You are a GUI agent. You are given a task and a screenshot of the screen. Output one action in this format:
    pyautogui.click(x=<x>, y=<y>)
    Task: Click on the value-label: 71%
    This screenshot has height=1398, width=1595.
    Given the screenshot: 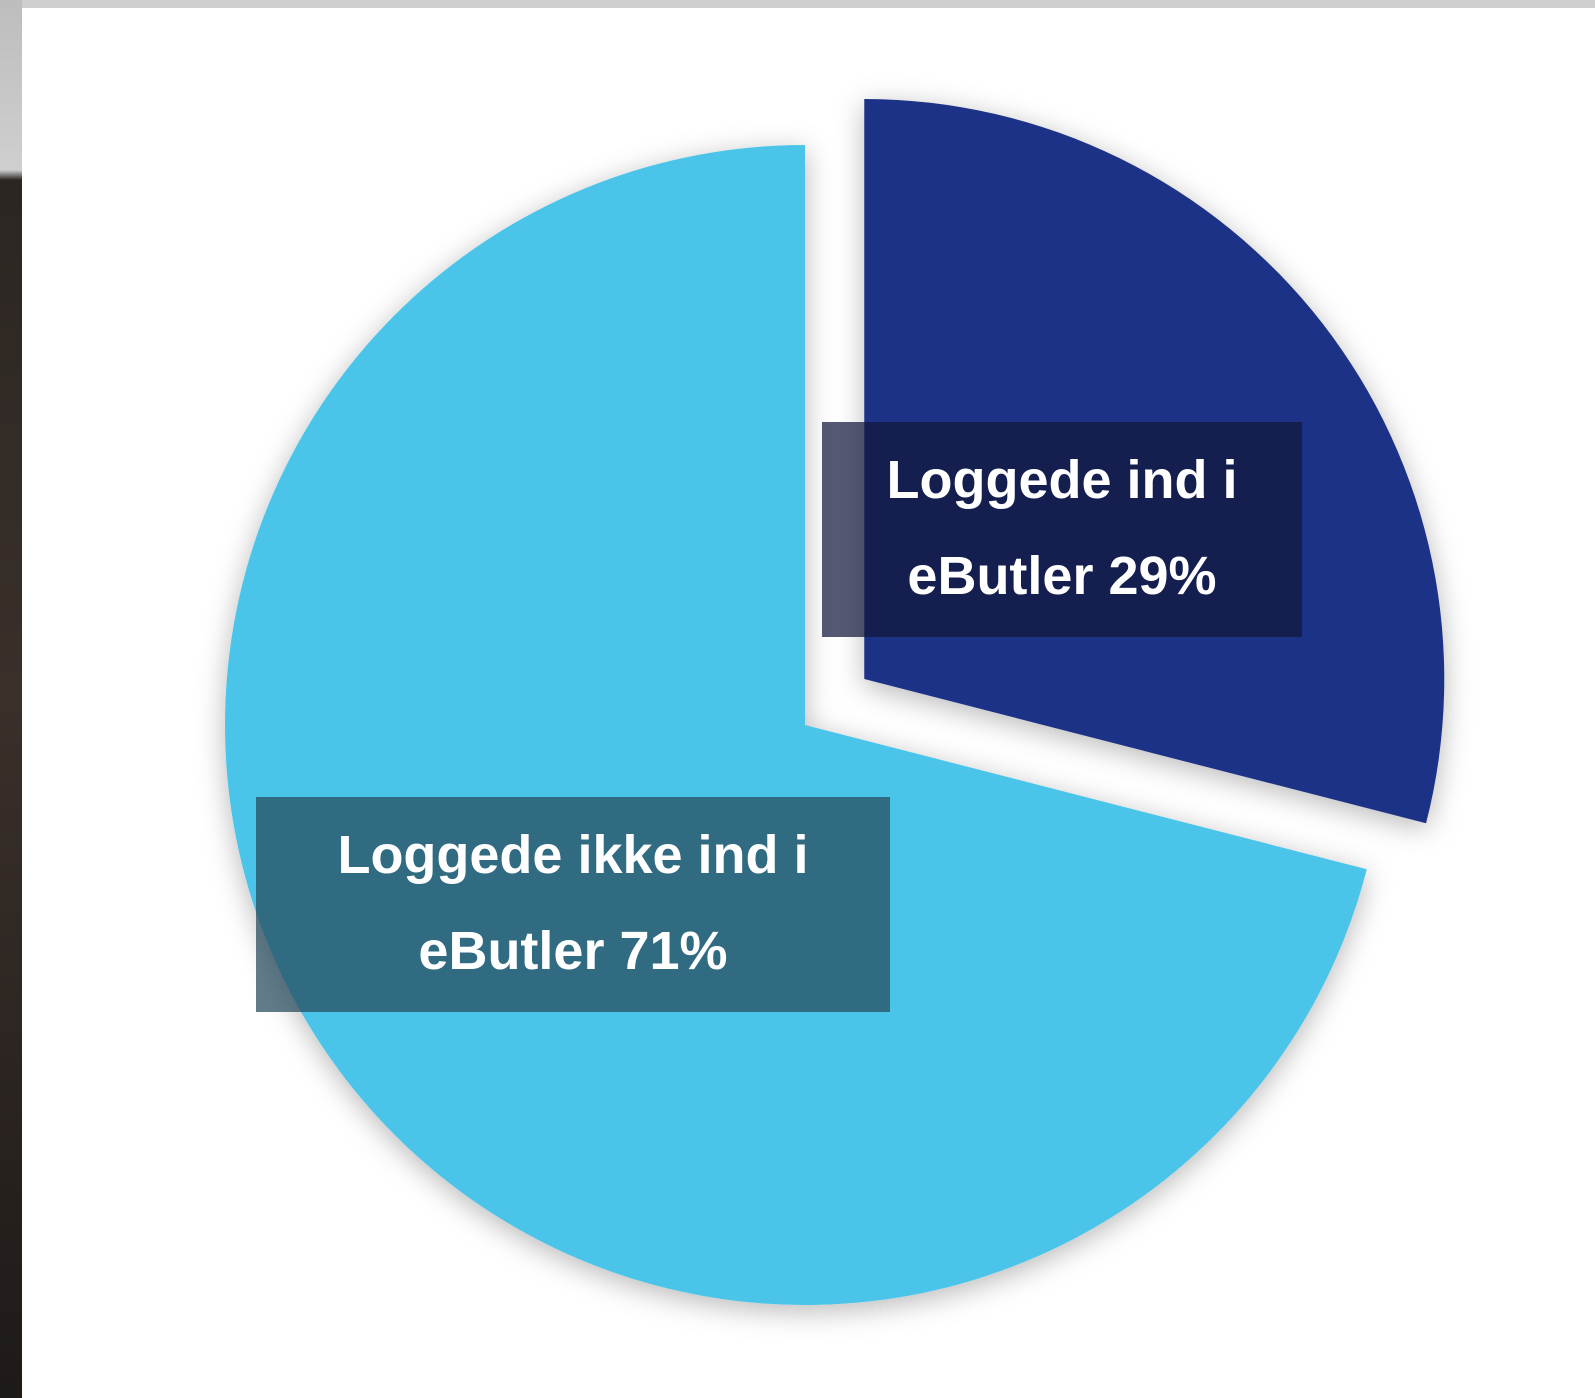 What is the action you would take?
    pyautogui.click(x=673, y=951)
    